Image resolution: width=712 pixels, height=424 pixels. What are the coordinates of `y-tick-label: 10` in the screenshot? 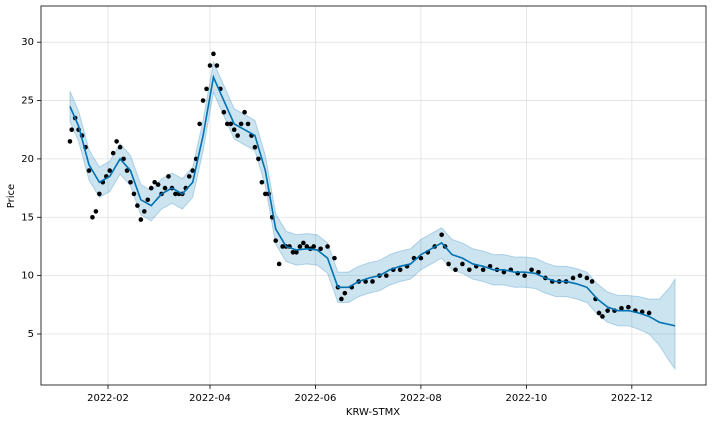 It's located at (27, 276).